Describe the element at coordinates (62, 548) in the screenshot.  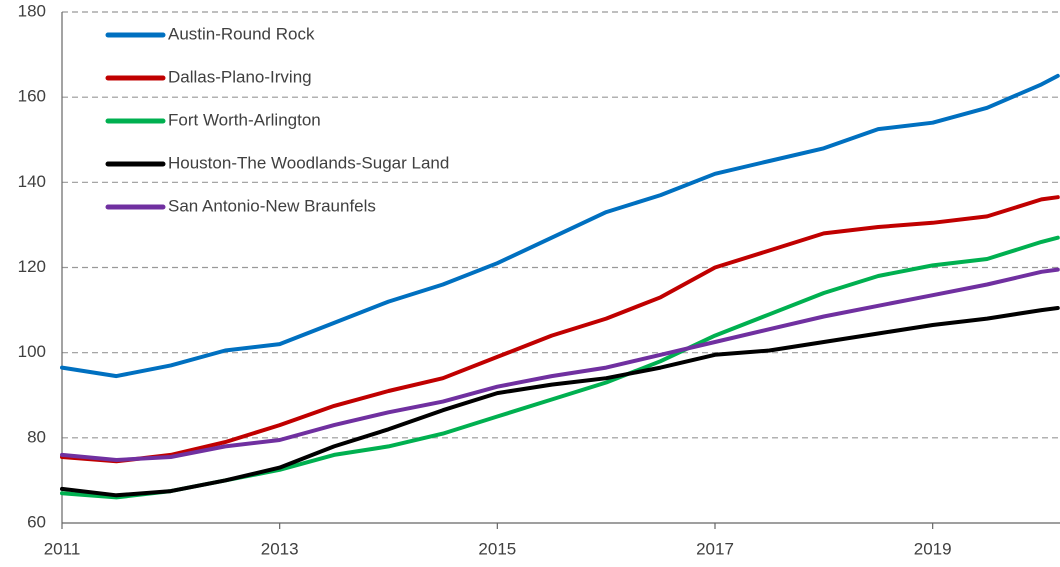
I see `x-tick-label: 2011` at that location.